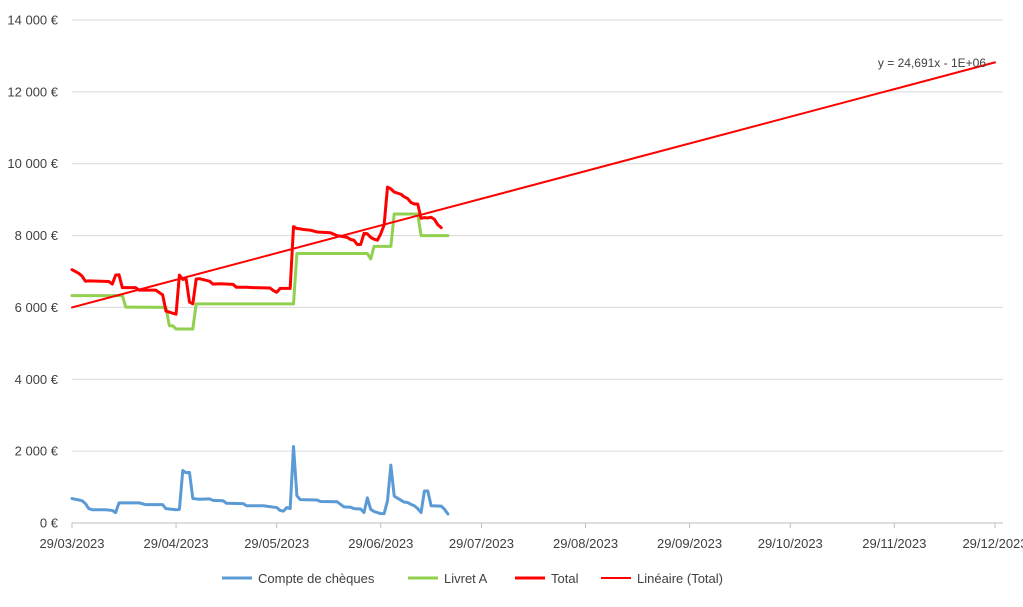 The image size is (1023, 607). Describe the element at coordinates (790, 543) in the screenshot. I see `x-tick-label: 29/10/2023` at that location.